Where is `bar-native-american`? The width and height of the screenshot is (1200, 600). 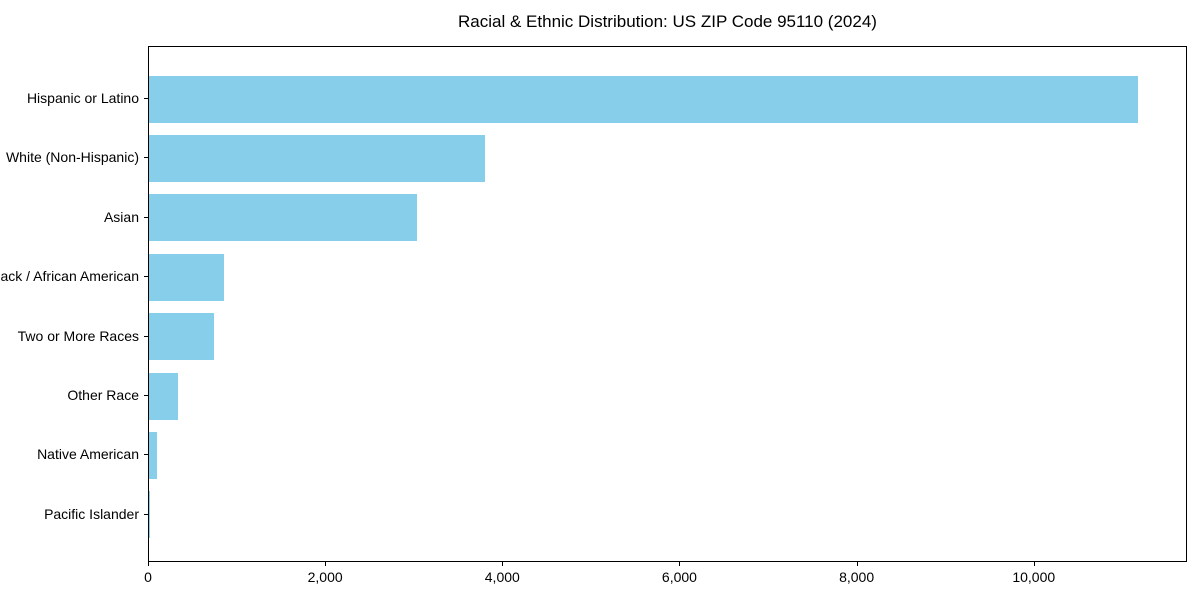
bar-native-american is located at coordinates (153, 455).